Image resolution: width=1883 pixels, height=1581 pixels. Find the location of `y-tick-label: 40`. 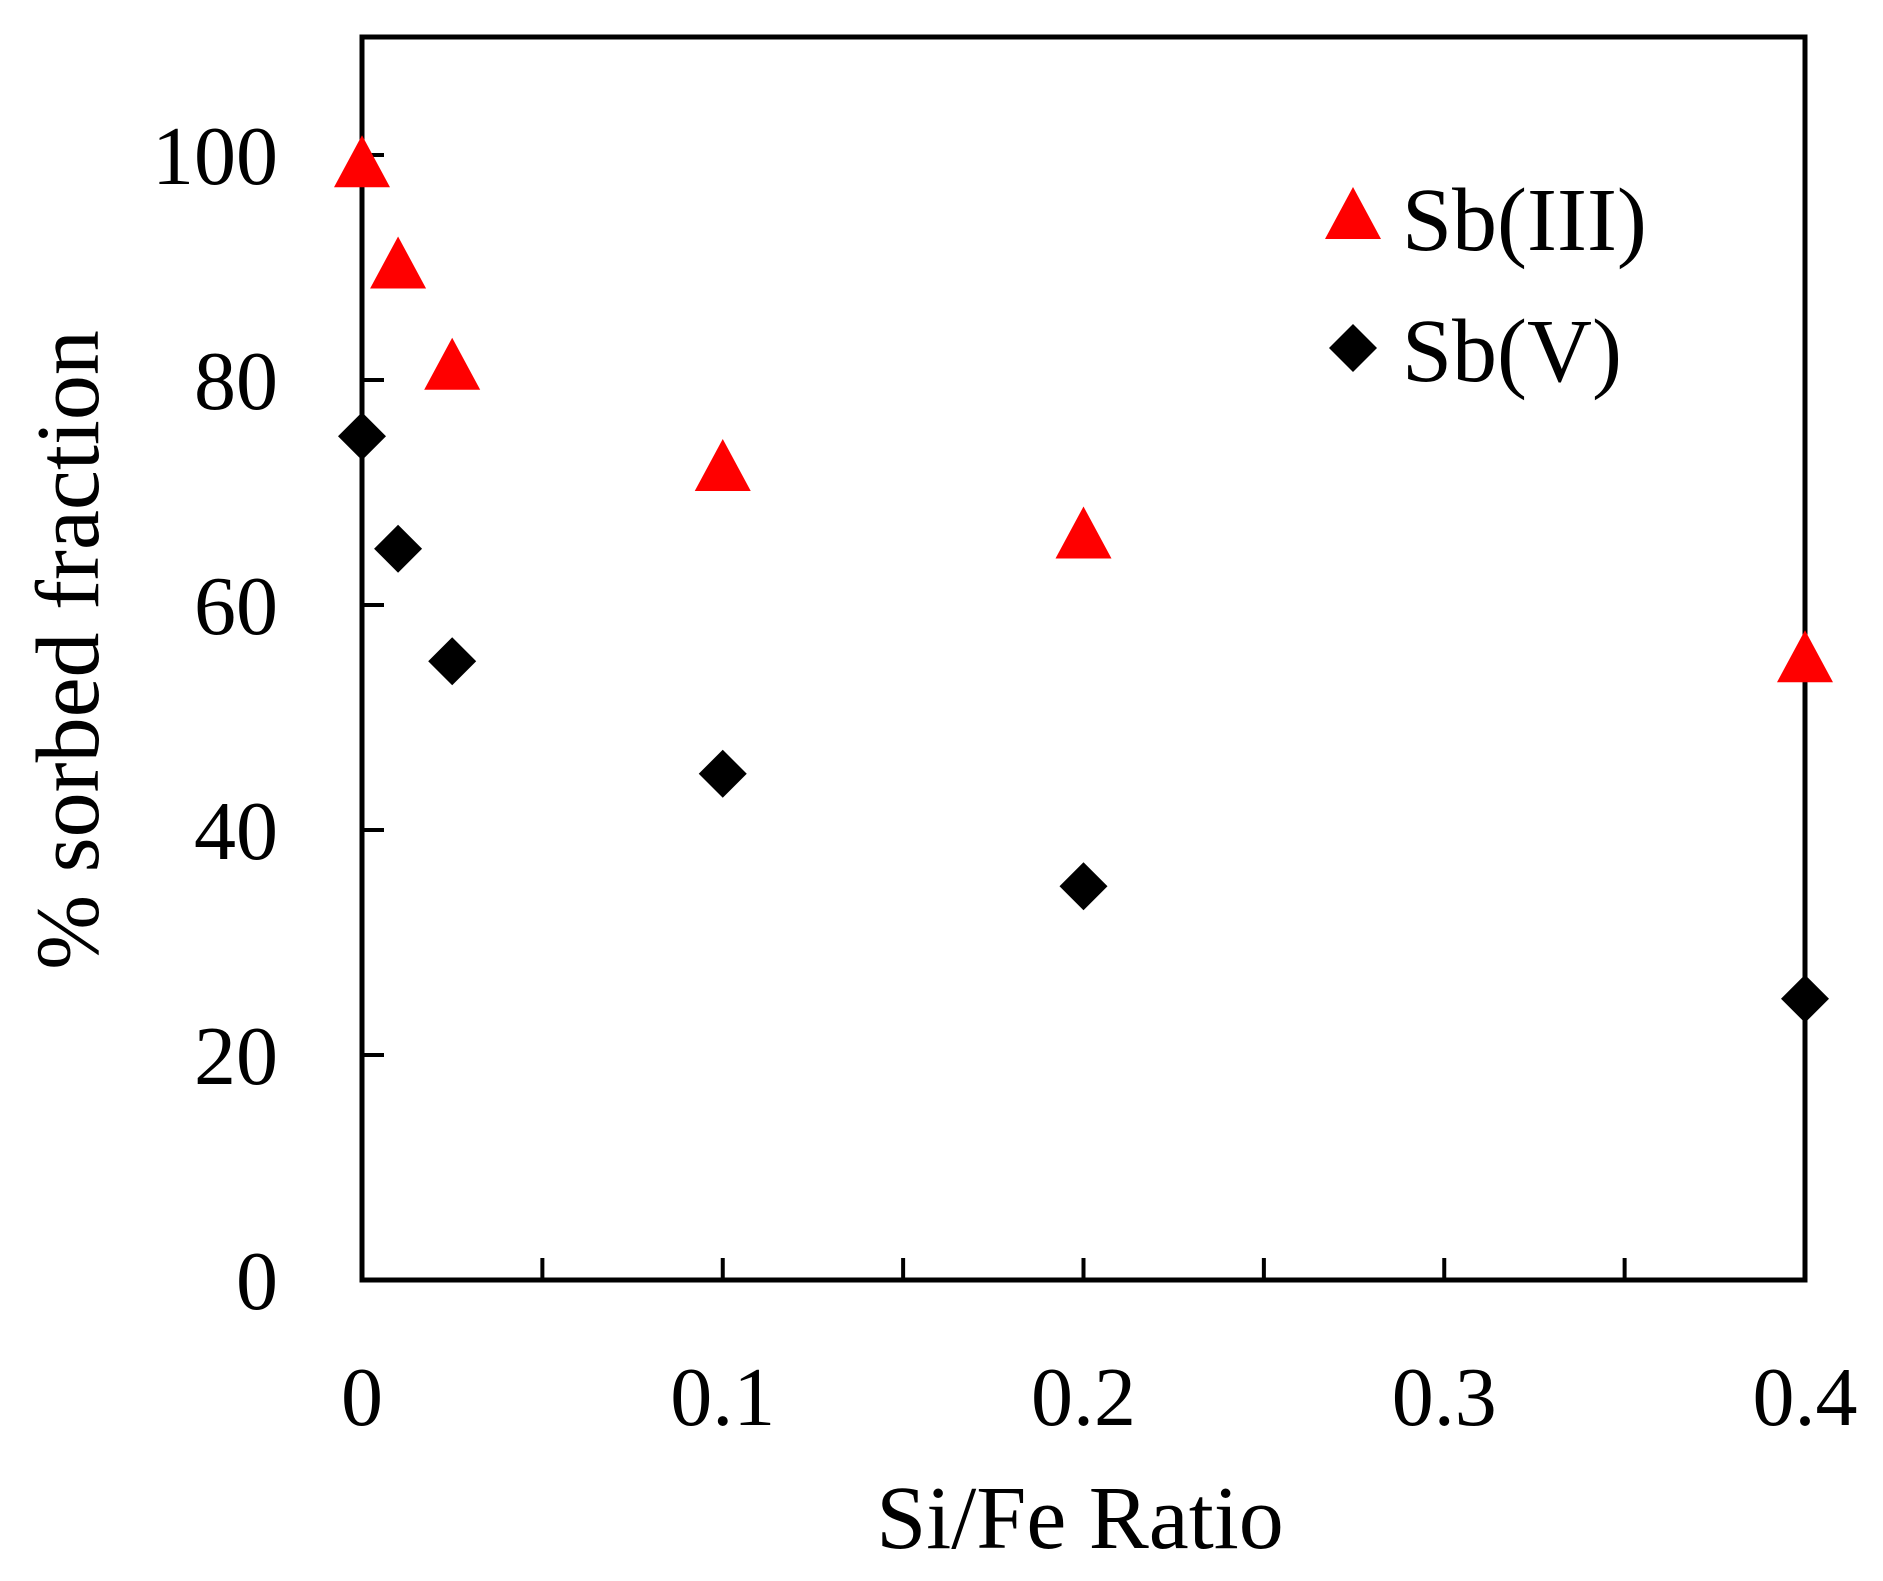

y-tick-label: 40 is located at coordinates (236, 831).